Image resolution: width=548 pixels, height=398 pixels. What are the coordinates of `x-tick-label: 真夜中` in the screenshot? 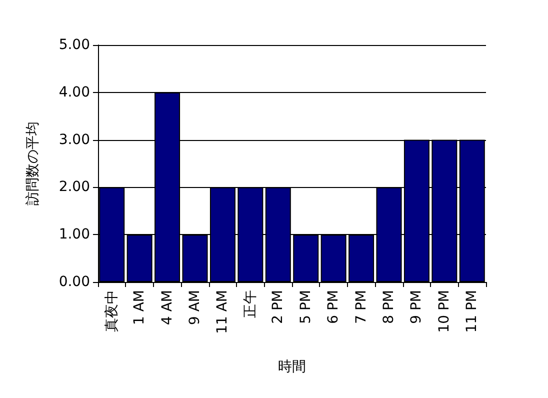 It's located at (112, 311).